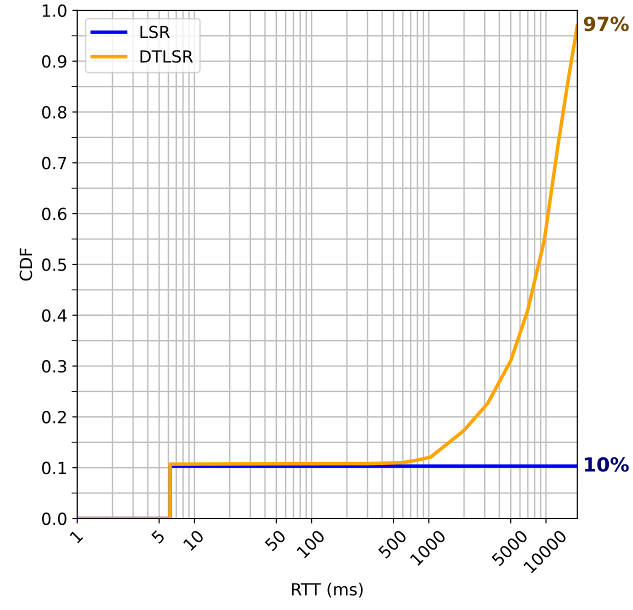 The width and height of the screenshot is (633, 610). What do you see at coordinates (607, 464) in the screenshot?
I see `annotation: 10%` at bounding box center [607, 464].